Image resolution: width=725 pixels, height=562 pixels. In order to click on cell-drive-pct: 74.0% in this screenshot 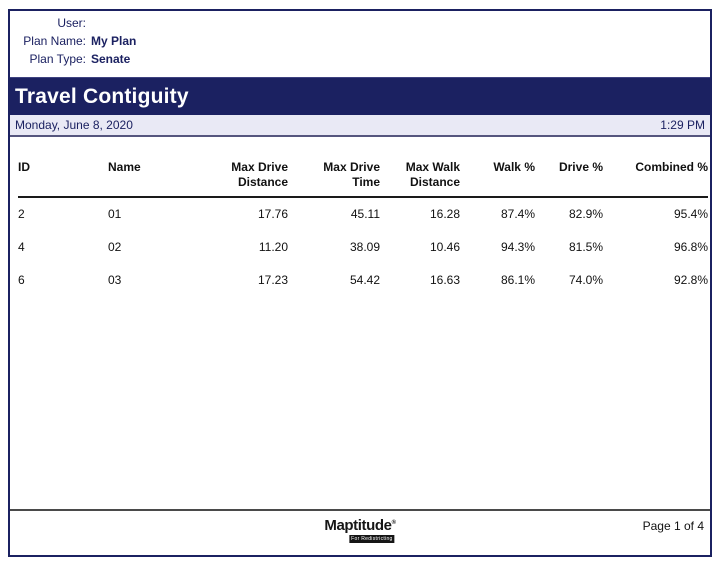, I will do `click(585, 280)`.